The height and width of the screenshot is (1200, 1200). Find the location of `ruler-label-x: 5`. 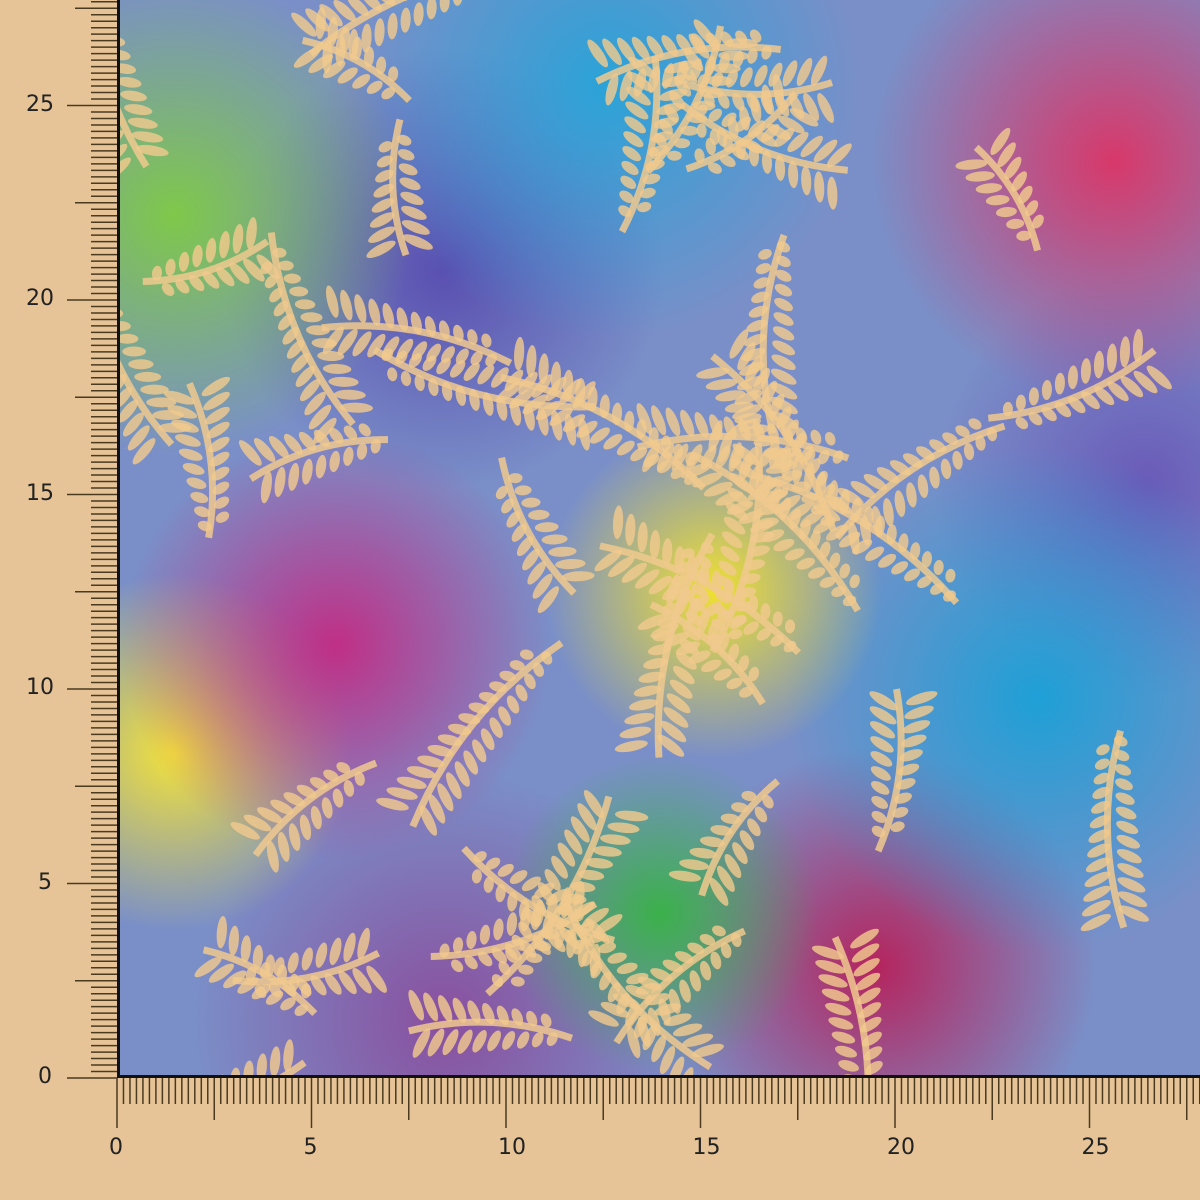

ruler-label-x: 5 is located at coordinates (310, 1147).